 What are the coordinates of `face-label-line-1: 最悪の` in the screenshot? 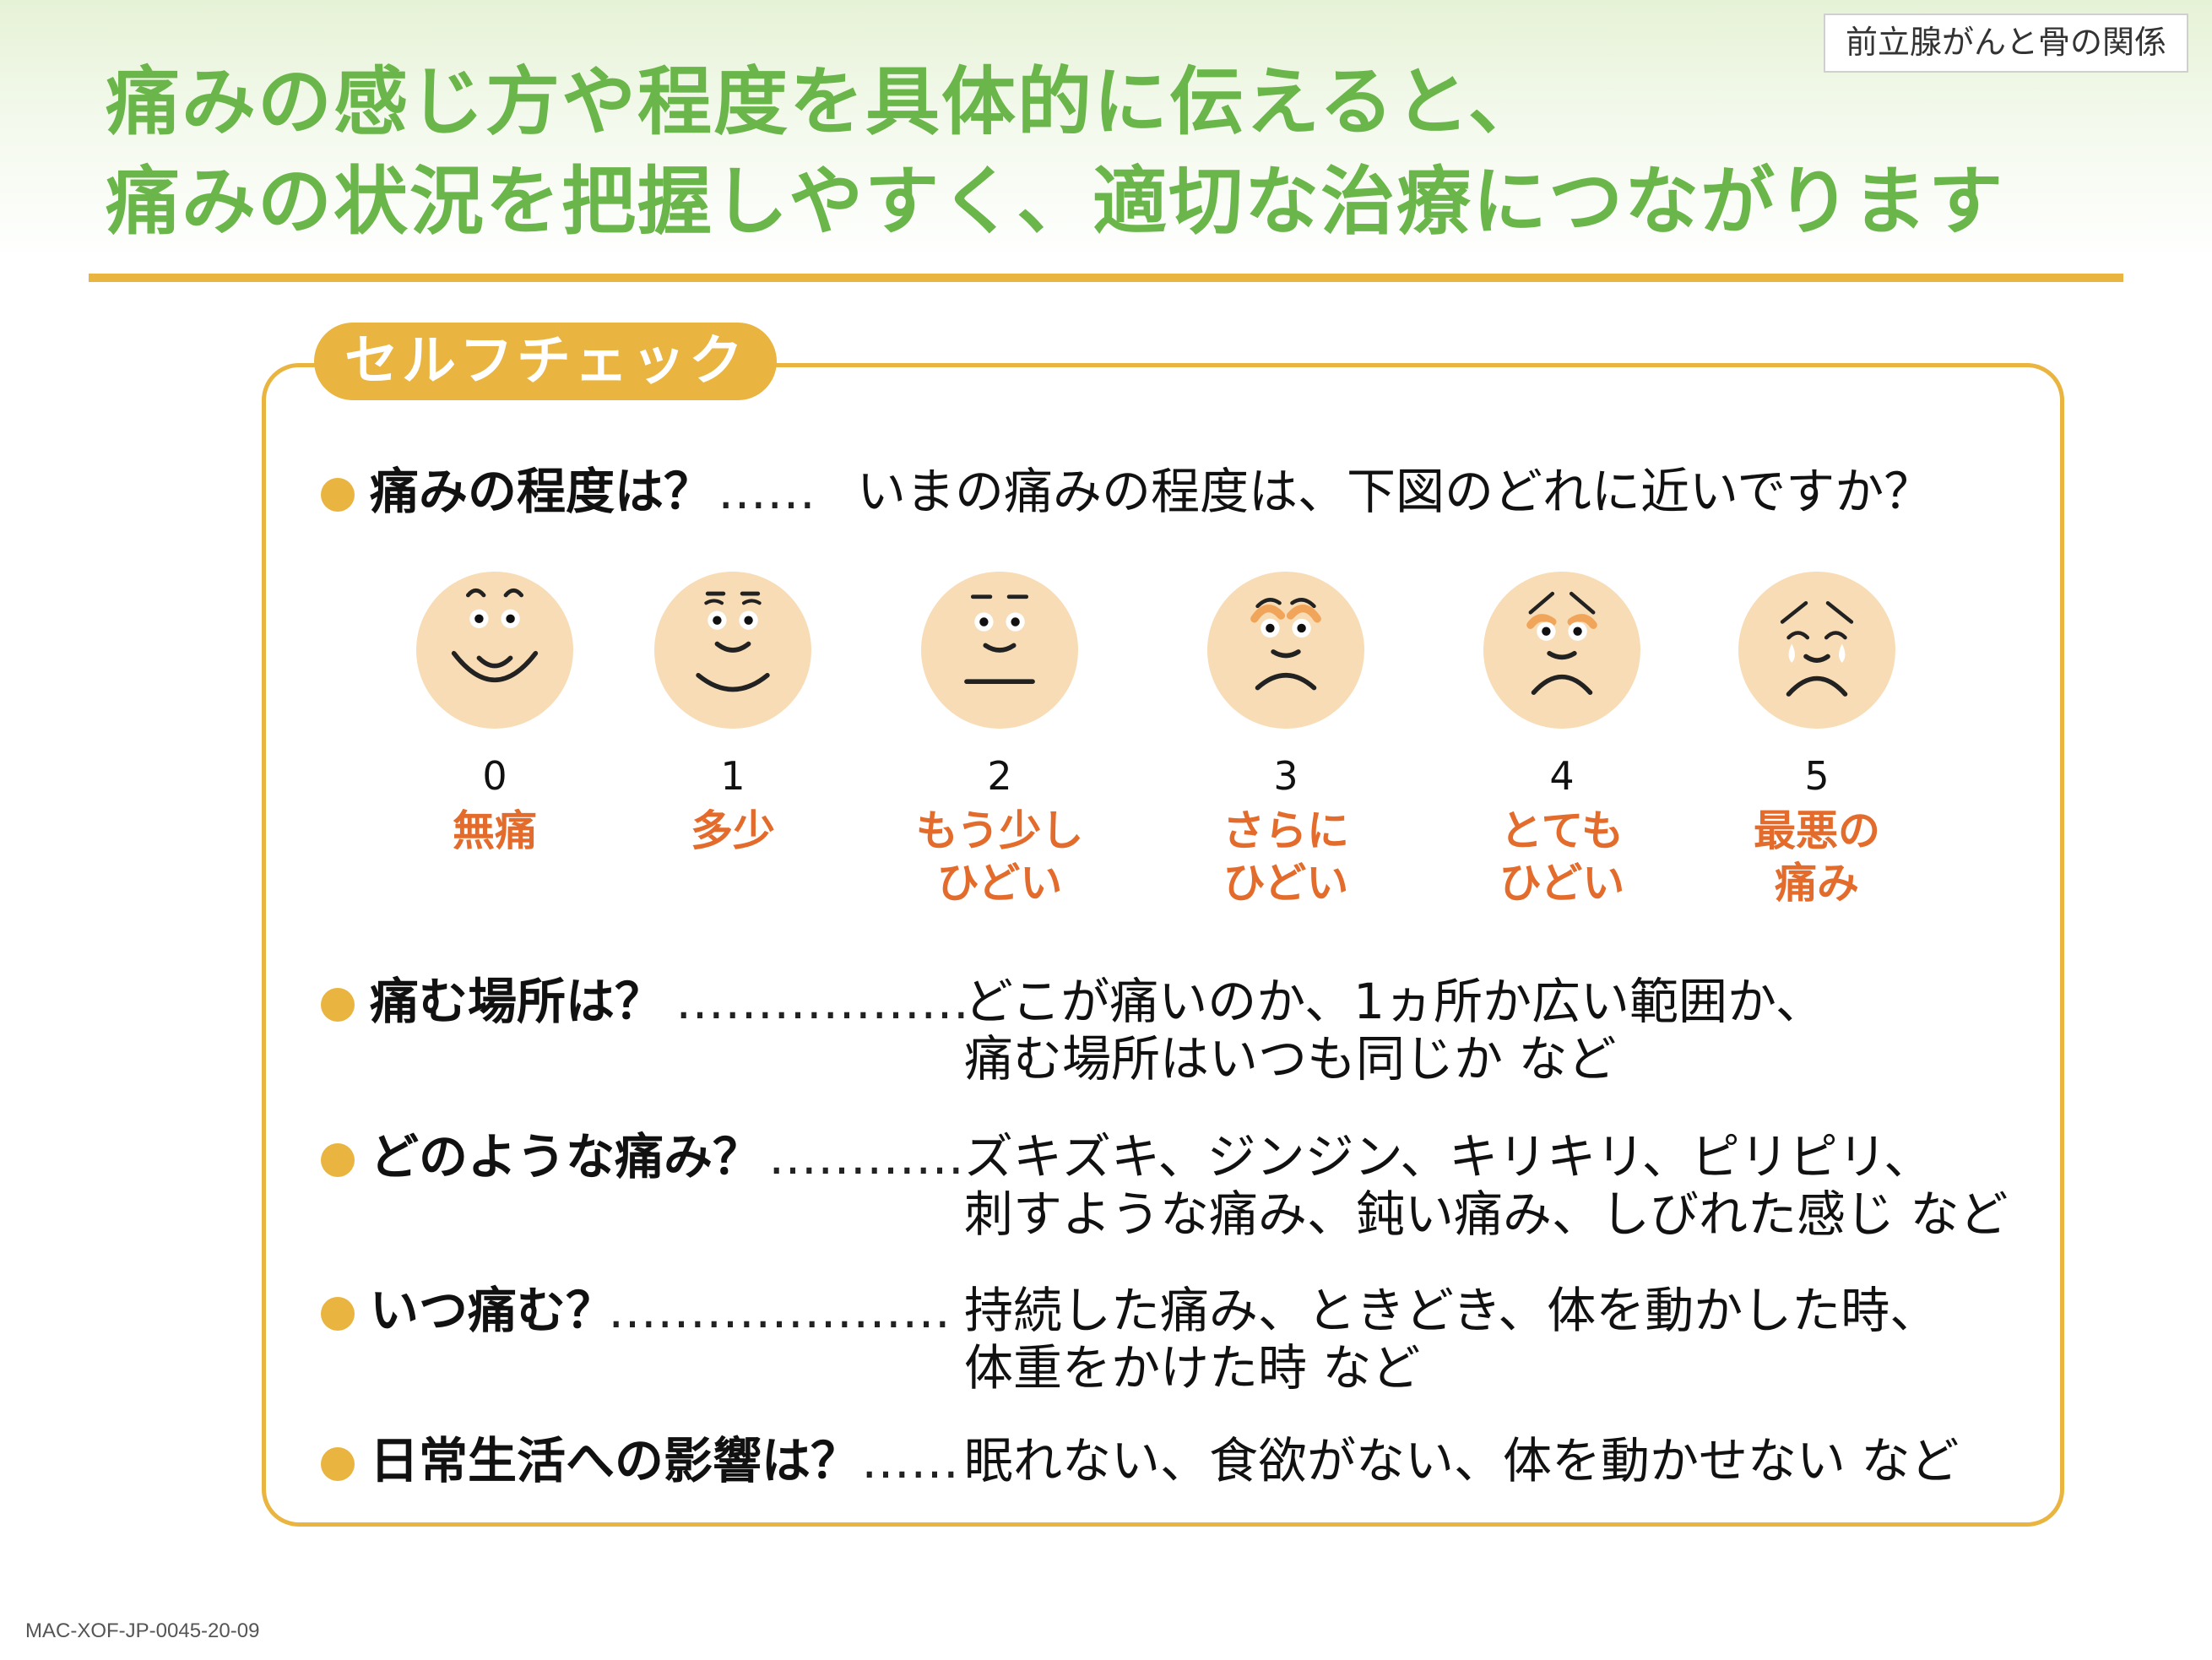 It's located at (1817, 830).